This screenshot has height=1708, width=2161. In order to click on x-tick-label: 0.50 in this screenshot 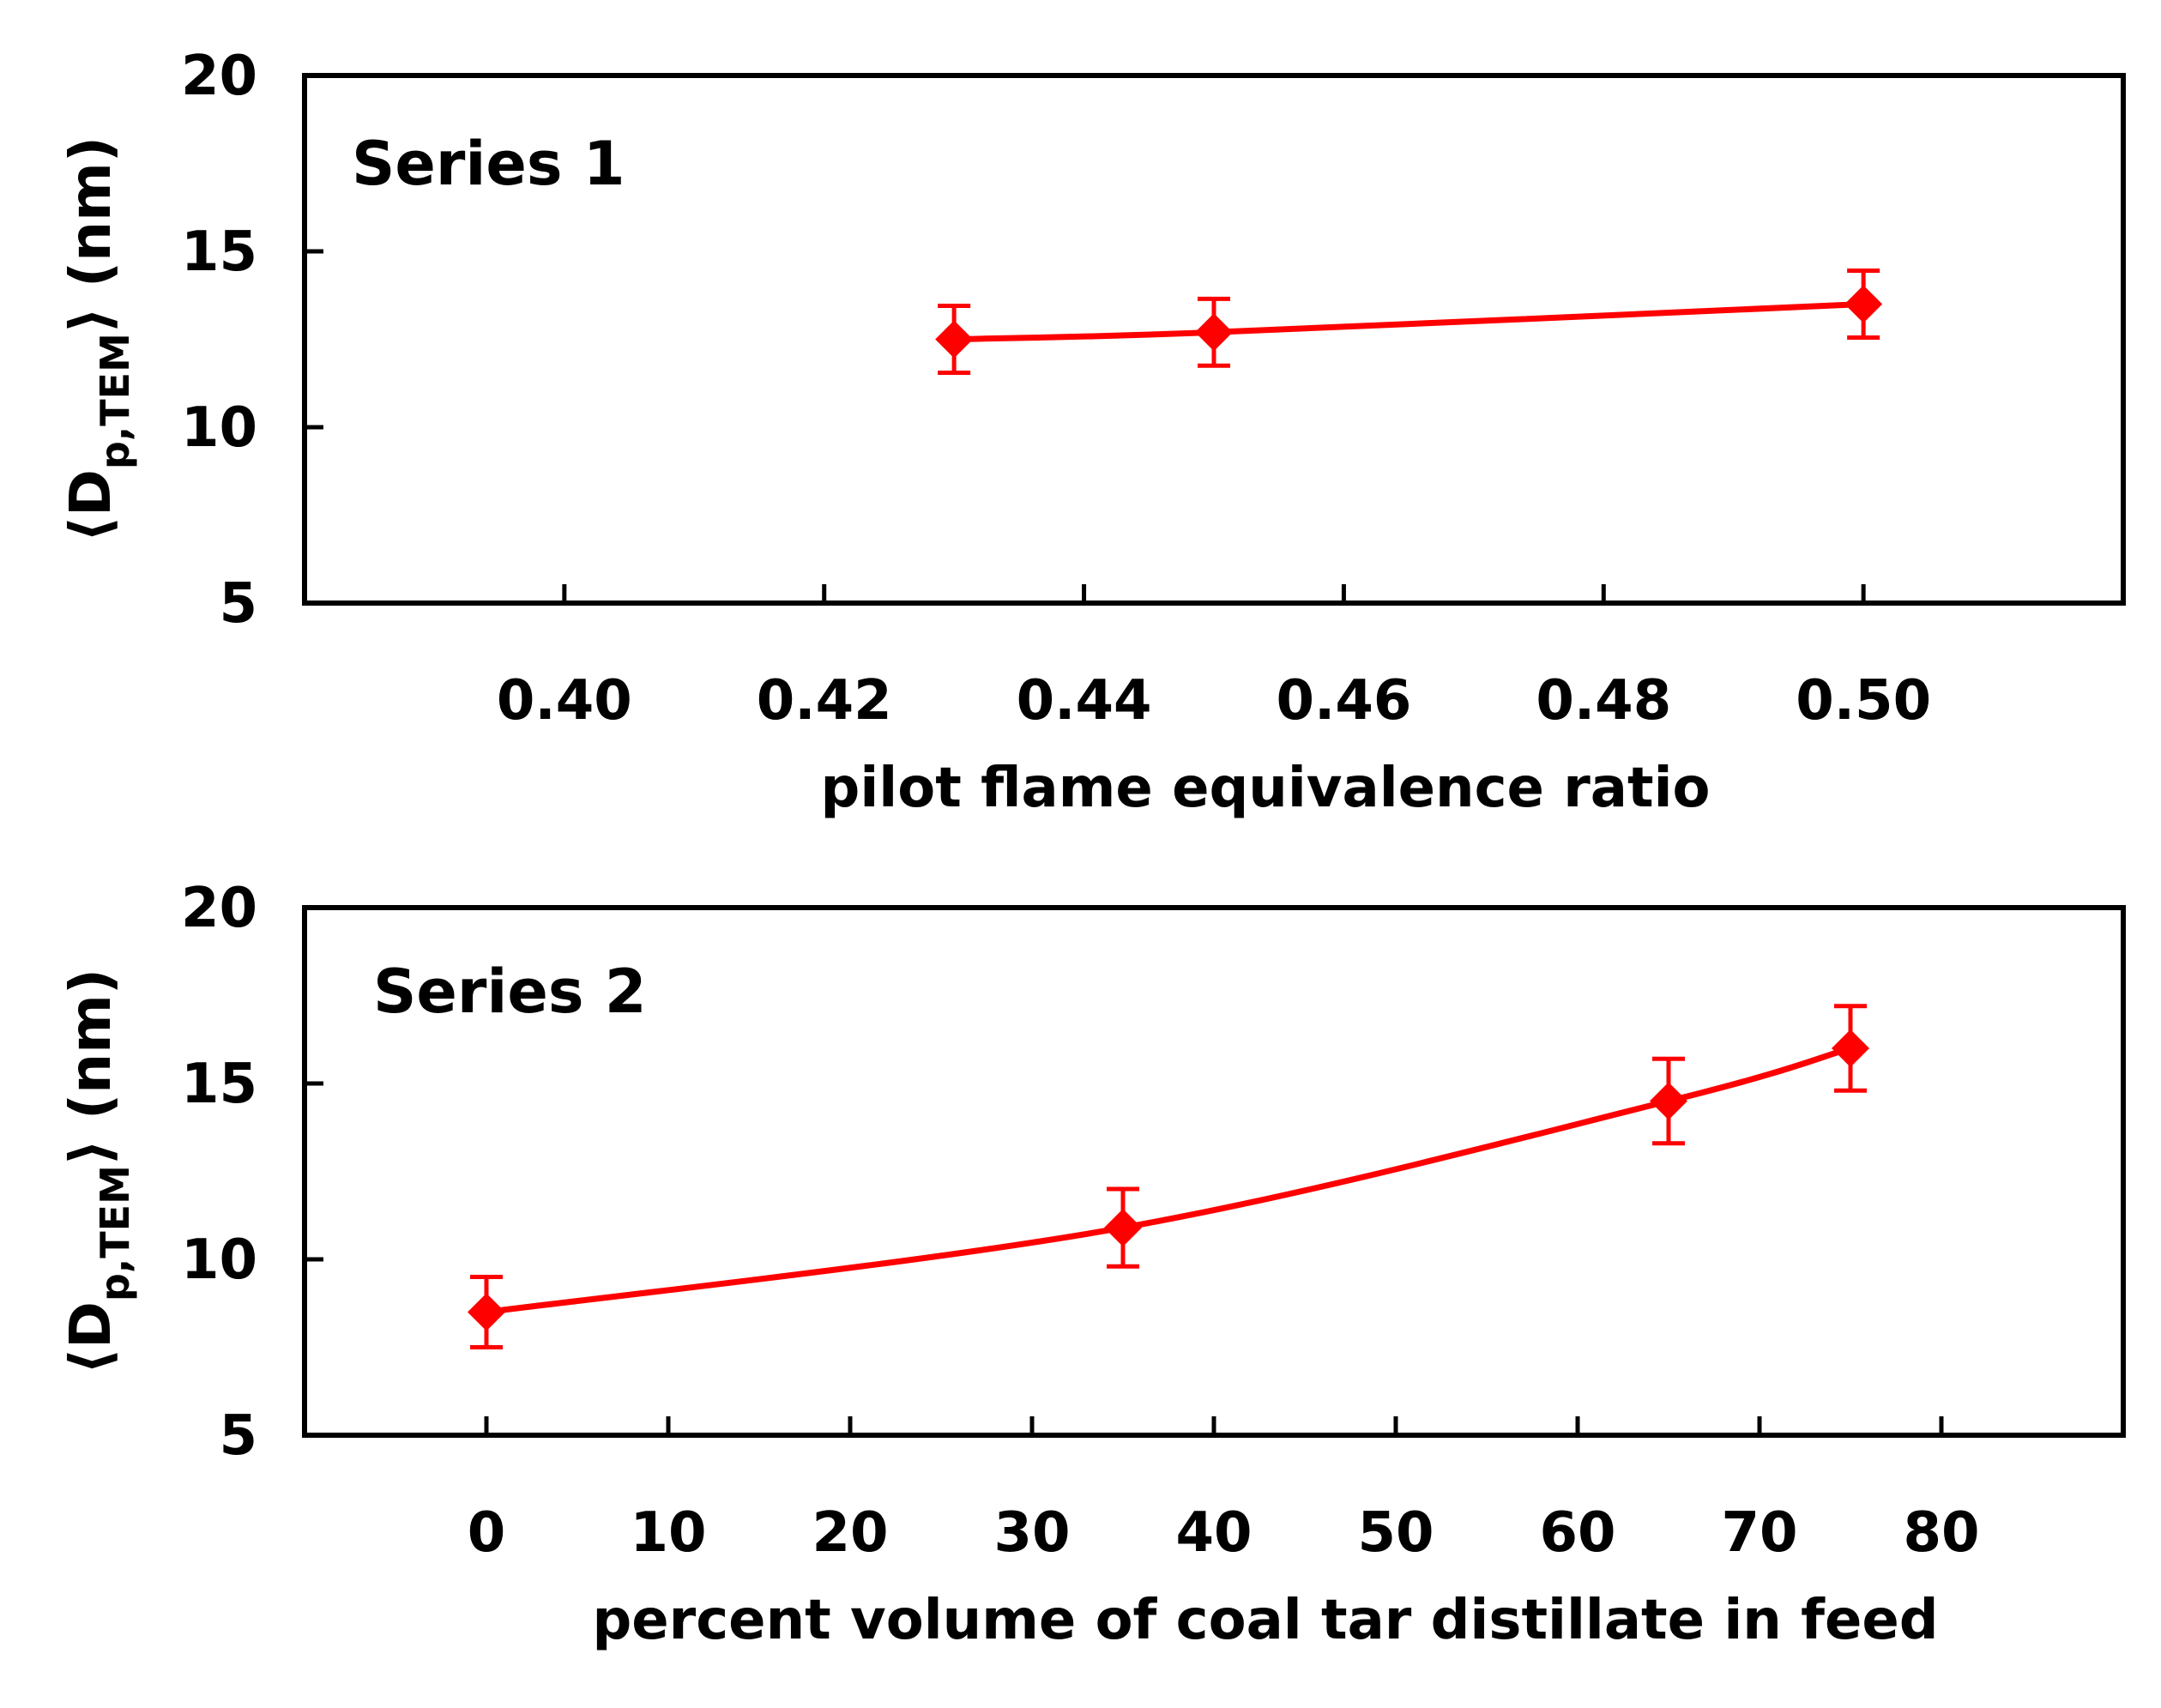, I will do `click(1864, 701)`.